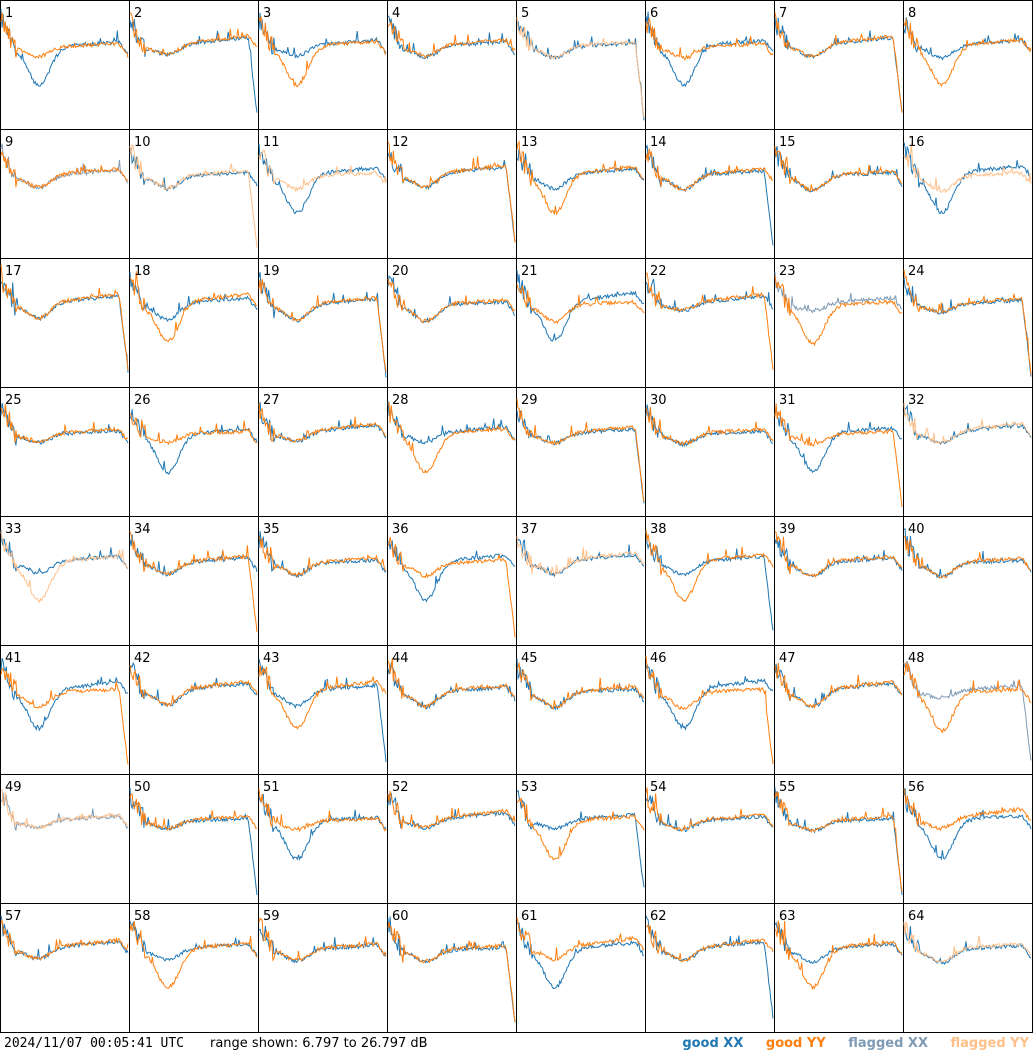 This screenshot has height=1053, width=1033. What do you see at coordinates (839, 581) in the screenshot?
I see `panel-39: 39` at bounding box center [839, 581].